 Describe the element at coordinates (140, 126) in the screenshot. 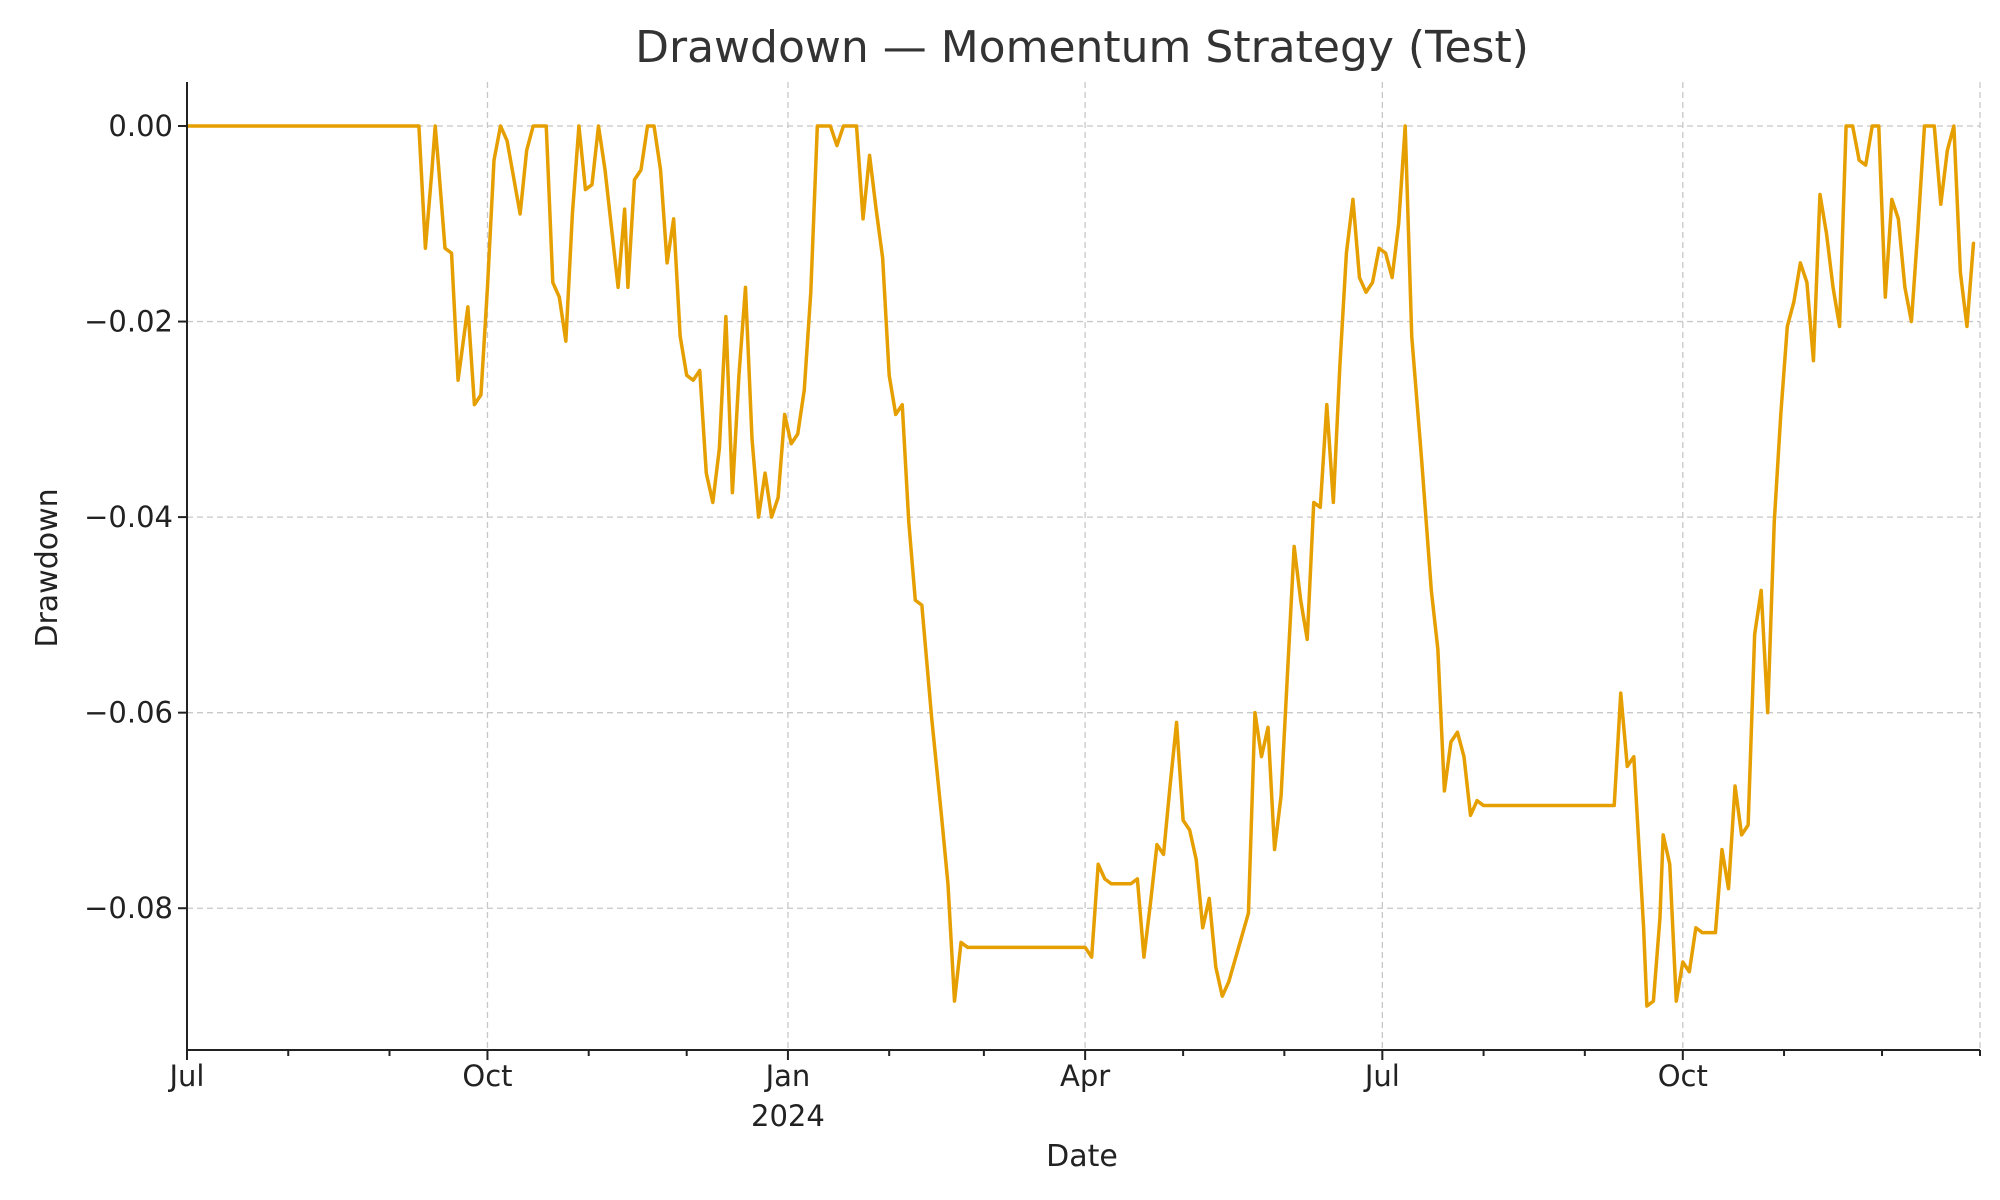

I see `y-tick-label: 0.00` at that location.